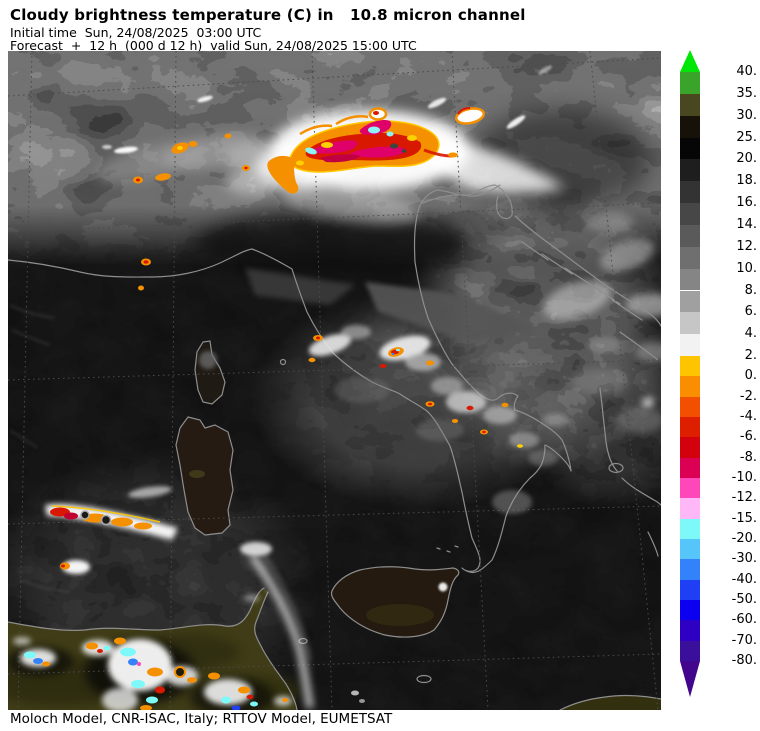  I want to click on island-corsica, so click(210, 372).